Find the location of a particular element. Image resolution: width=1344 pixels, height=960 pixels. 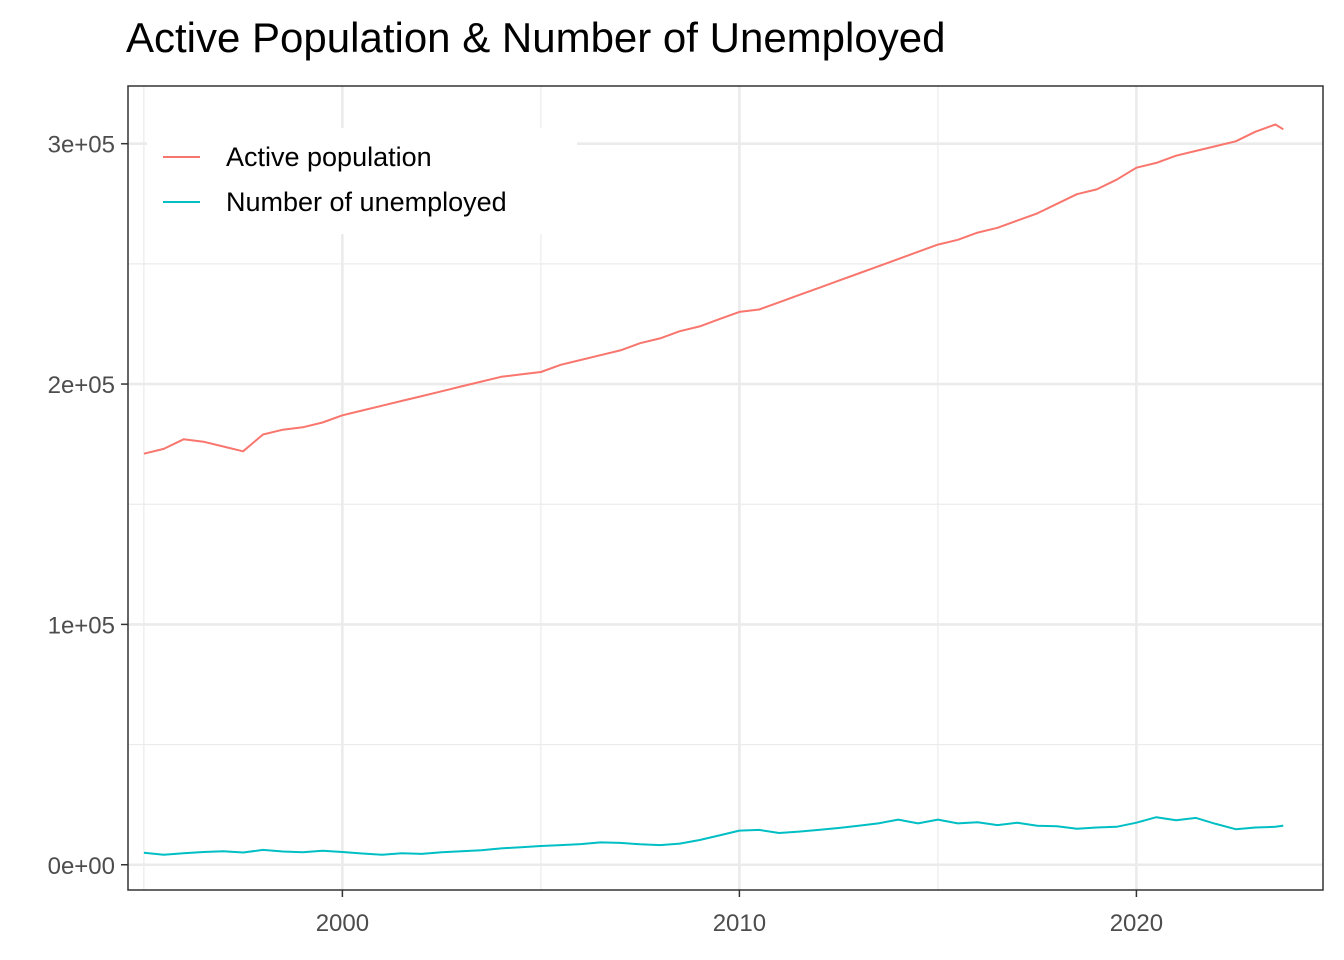

x-tick-label: 2000 is located at coordinates (342, 923).